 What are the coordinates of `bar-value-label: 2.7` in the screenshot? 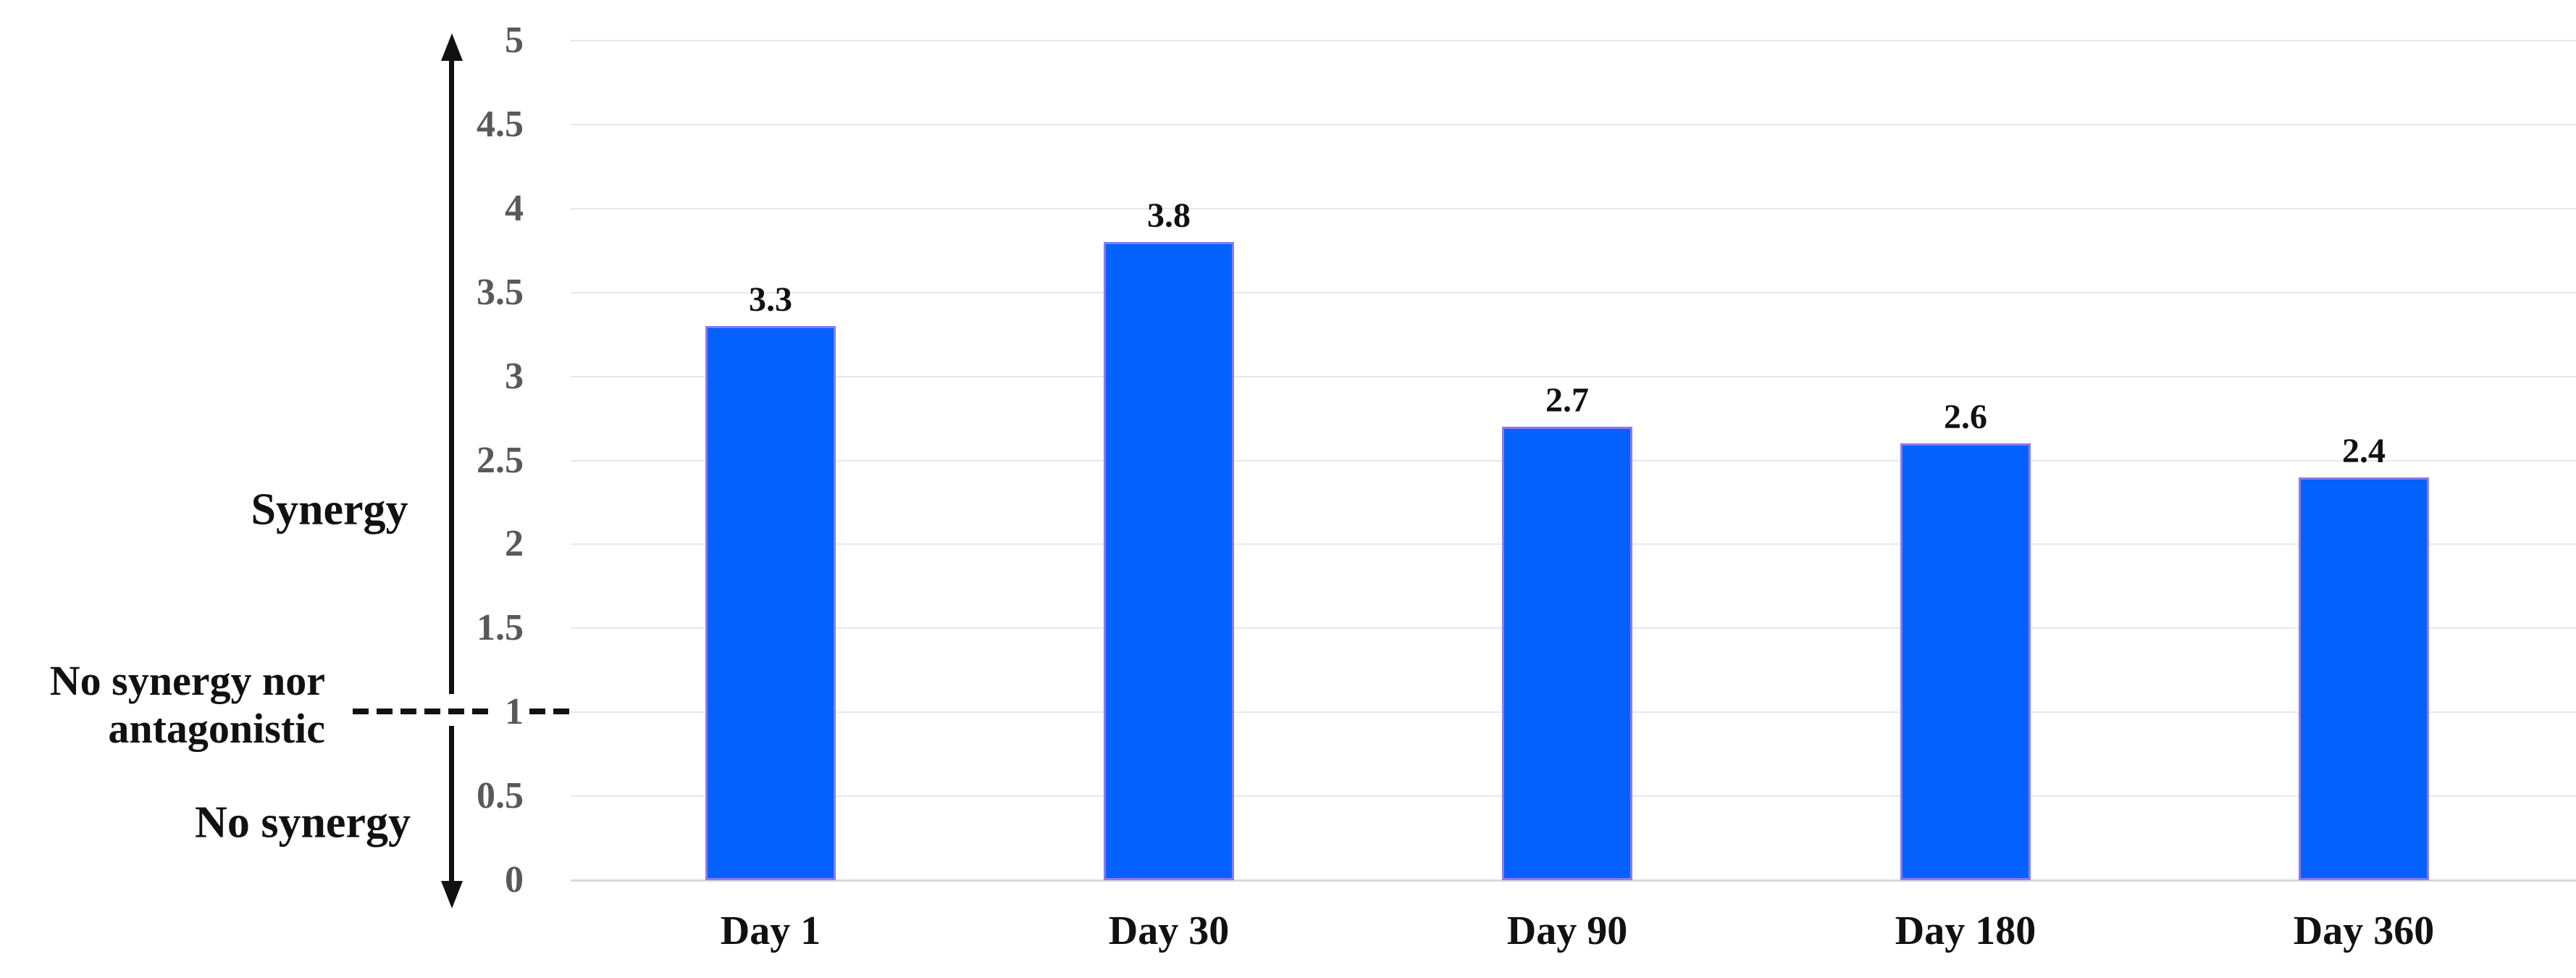 It's located at (1567, 400).